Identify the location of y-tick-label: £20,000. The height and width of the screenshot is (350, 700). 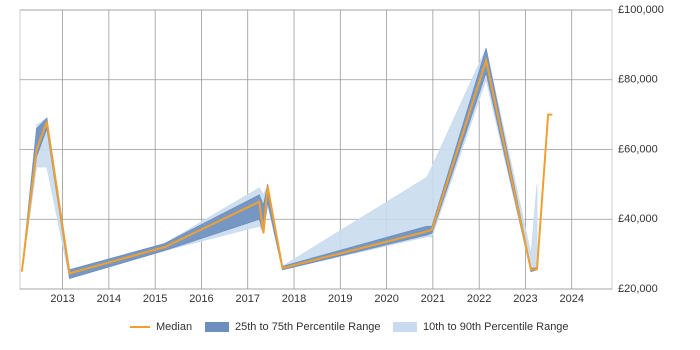
(638, 289).